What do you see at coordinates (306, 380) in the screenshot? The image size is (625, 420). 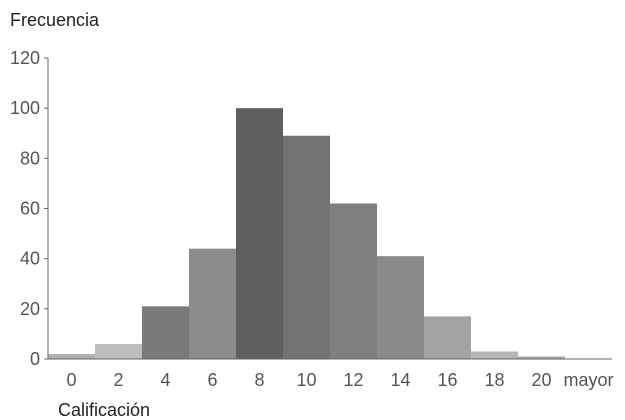 I see `x-tick-label-10: 10` at bounding box center [306, 380].